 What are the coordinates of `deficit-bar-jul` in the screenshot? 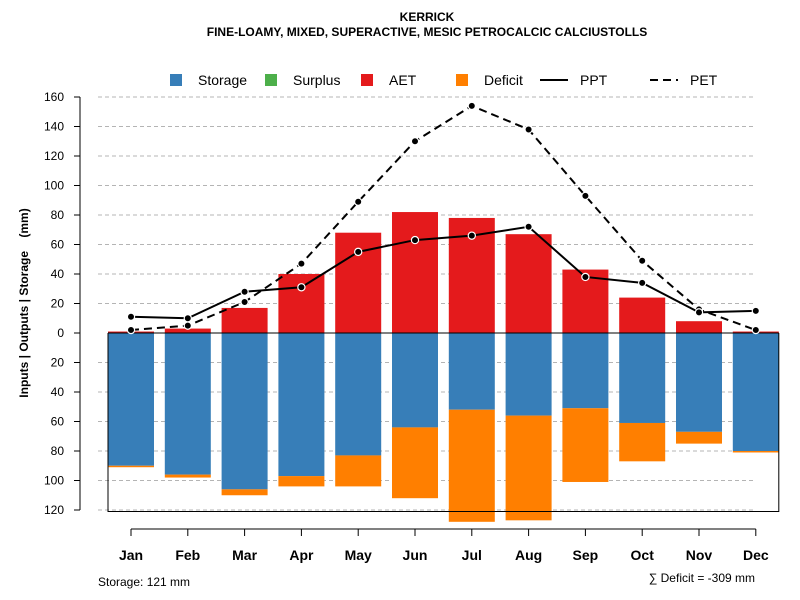 It's located at (471, 465).